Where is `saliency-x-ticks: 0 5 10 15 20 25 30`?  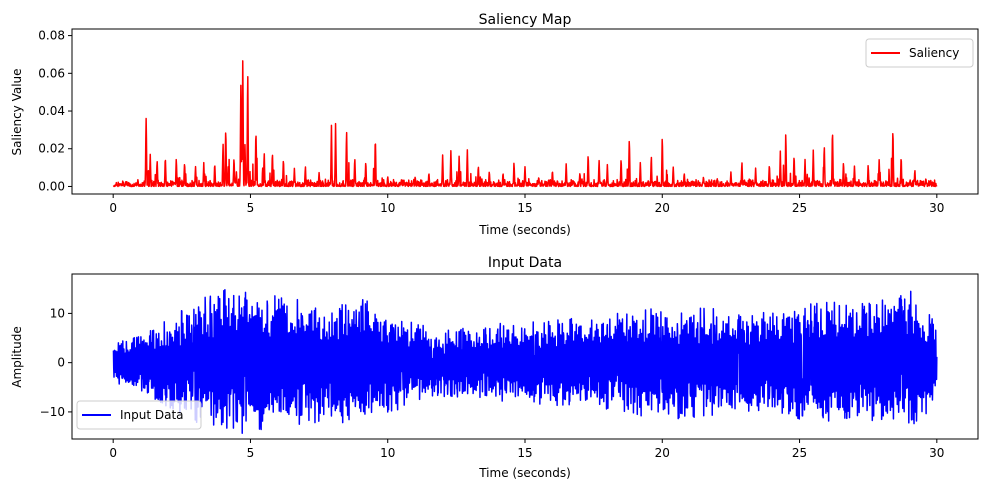
saliency-x-ticks: 0 5 10 15 20 25 30 is located at coordinates (526, 204).